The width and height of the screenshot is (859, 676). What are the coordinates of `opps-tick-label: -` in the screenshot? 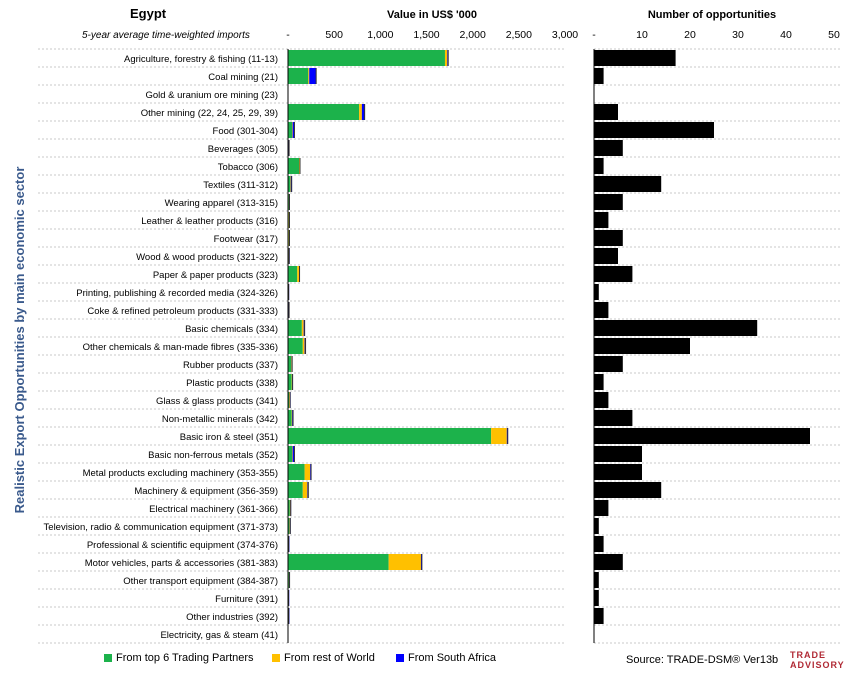 It's located at (594, 35).